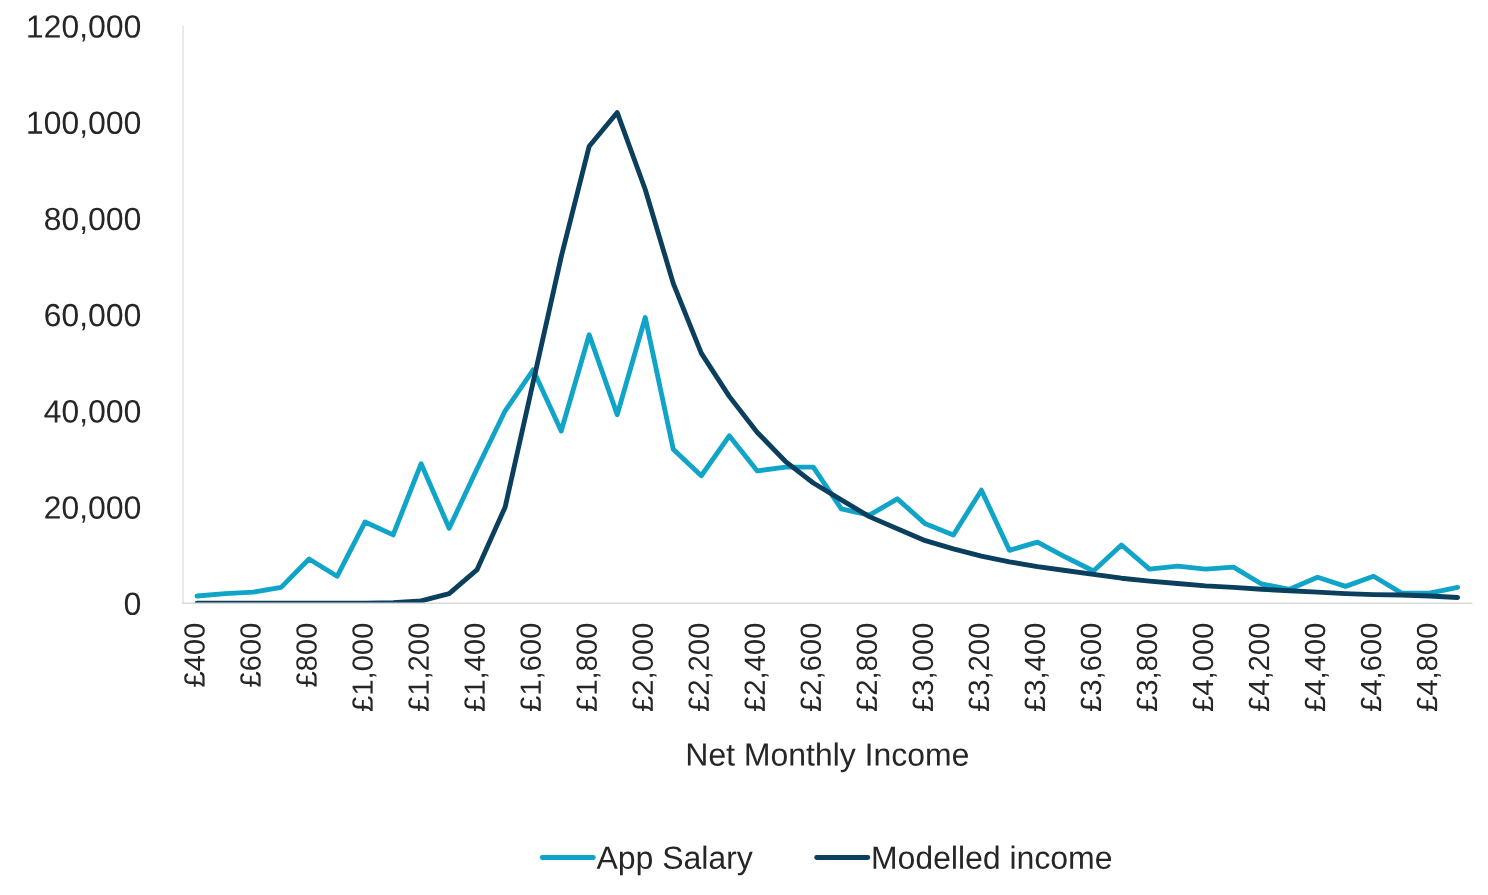 The width and height of the screenshot is (1488, 895). What do you see at coordinates (1204, 667) in the screenshot?
I see `x-tick-label: £4,000` at bounding box center [1204, 667].